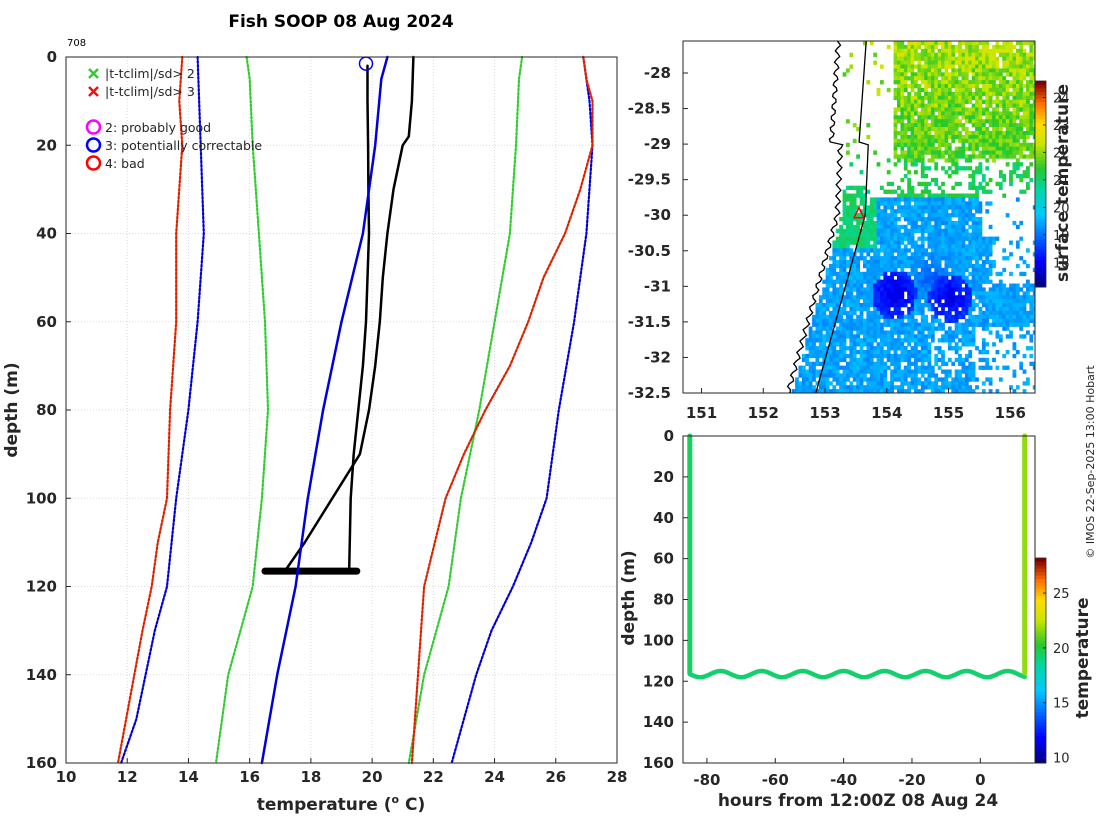 Image resolution: width=1100 pixels, height=820 pixels. What do you see at coordinates (663, 600) in the screenshot?
I see `track-y-tick-label: 80` at bounding box center [663, 600].